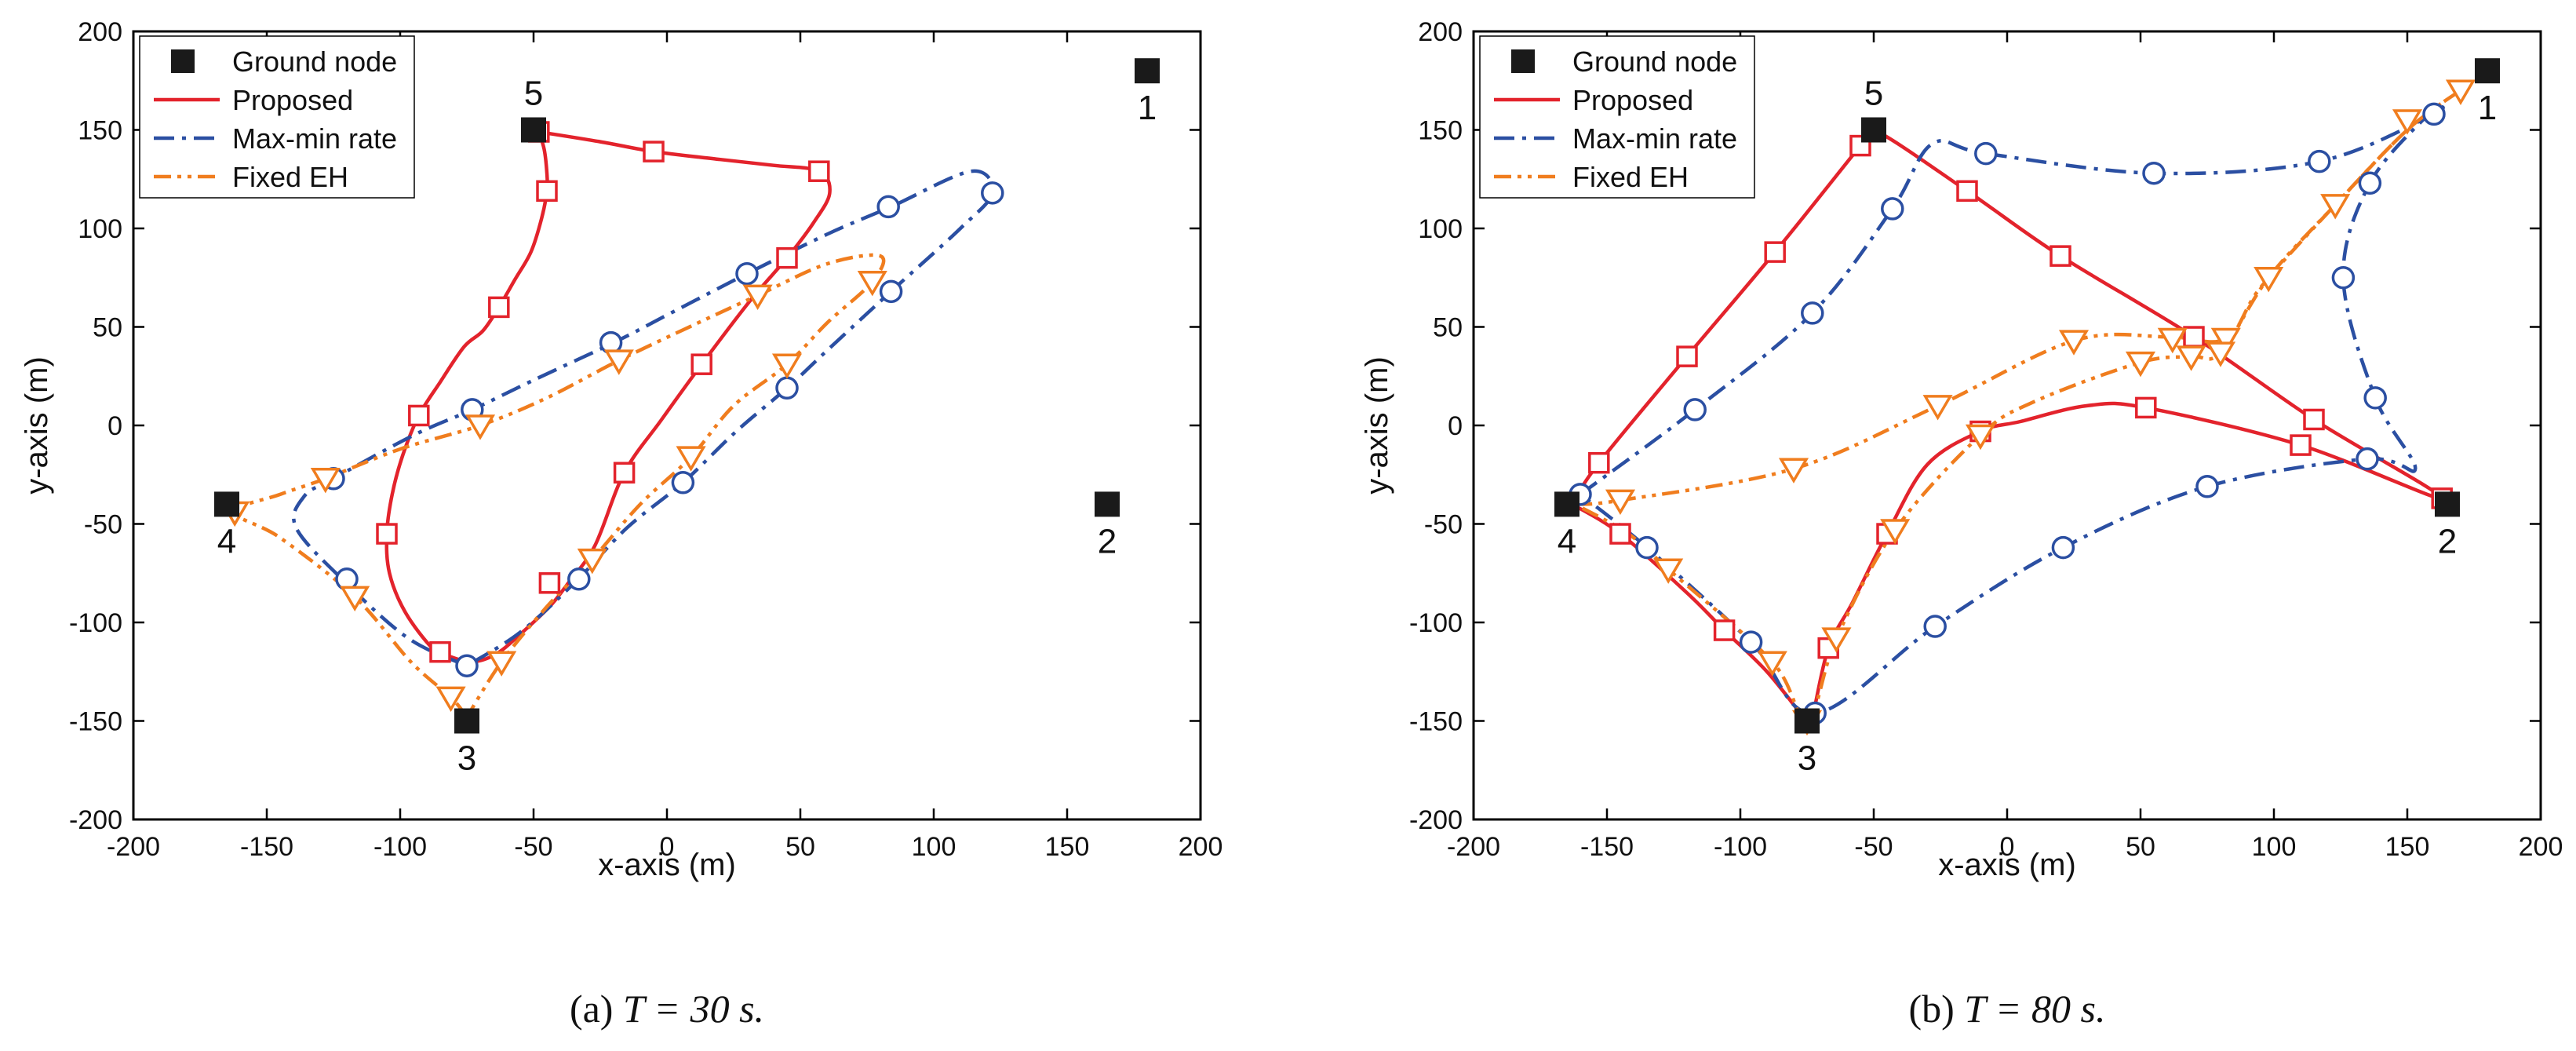  I want to click on panel-a-x-tick-label: 50, so click(800, 847).